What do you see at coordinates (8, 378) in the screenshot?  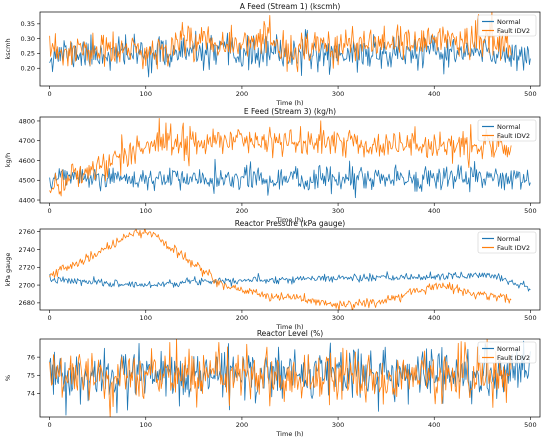 I see `y-axis-label: %` at bounding box center [8, 378].